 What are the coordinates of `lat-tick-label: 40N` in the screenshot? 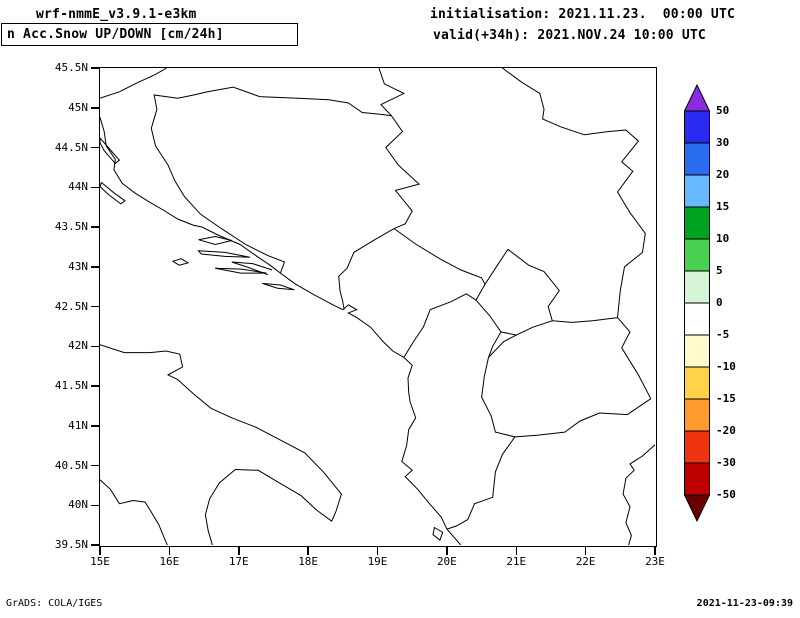 It's located at (78, 505).